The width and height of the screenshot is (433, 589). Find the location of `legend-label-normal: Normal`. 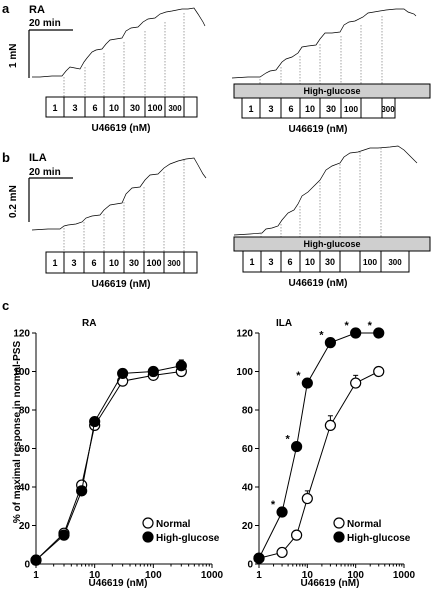

legend-label-normal: Normal is located at coordinates (173, 524).